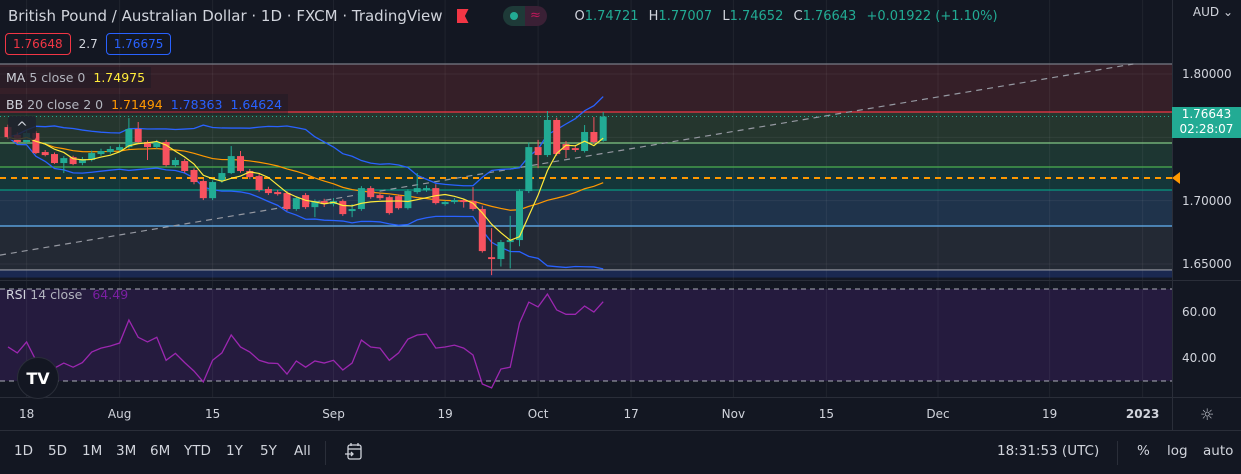 The image size is (1241, 474). I want to click on range-button-1d: 1D, so click(23, 451).